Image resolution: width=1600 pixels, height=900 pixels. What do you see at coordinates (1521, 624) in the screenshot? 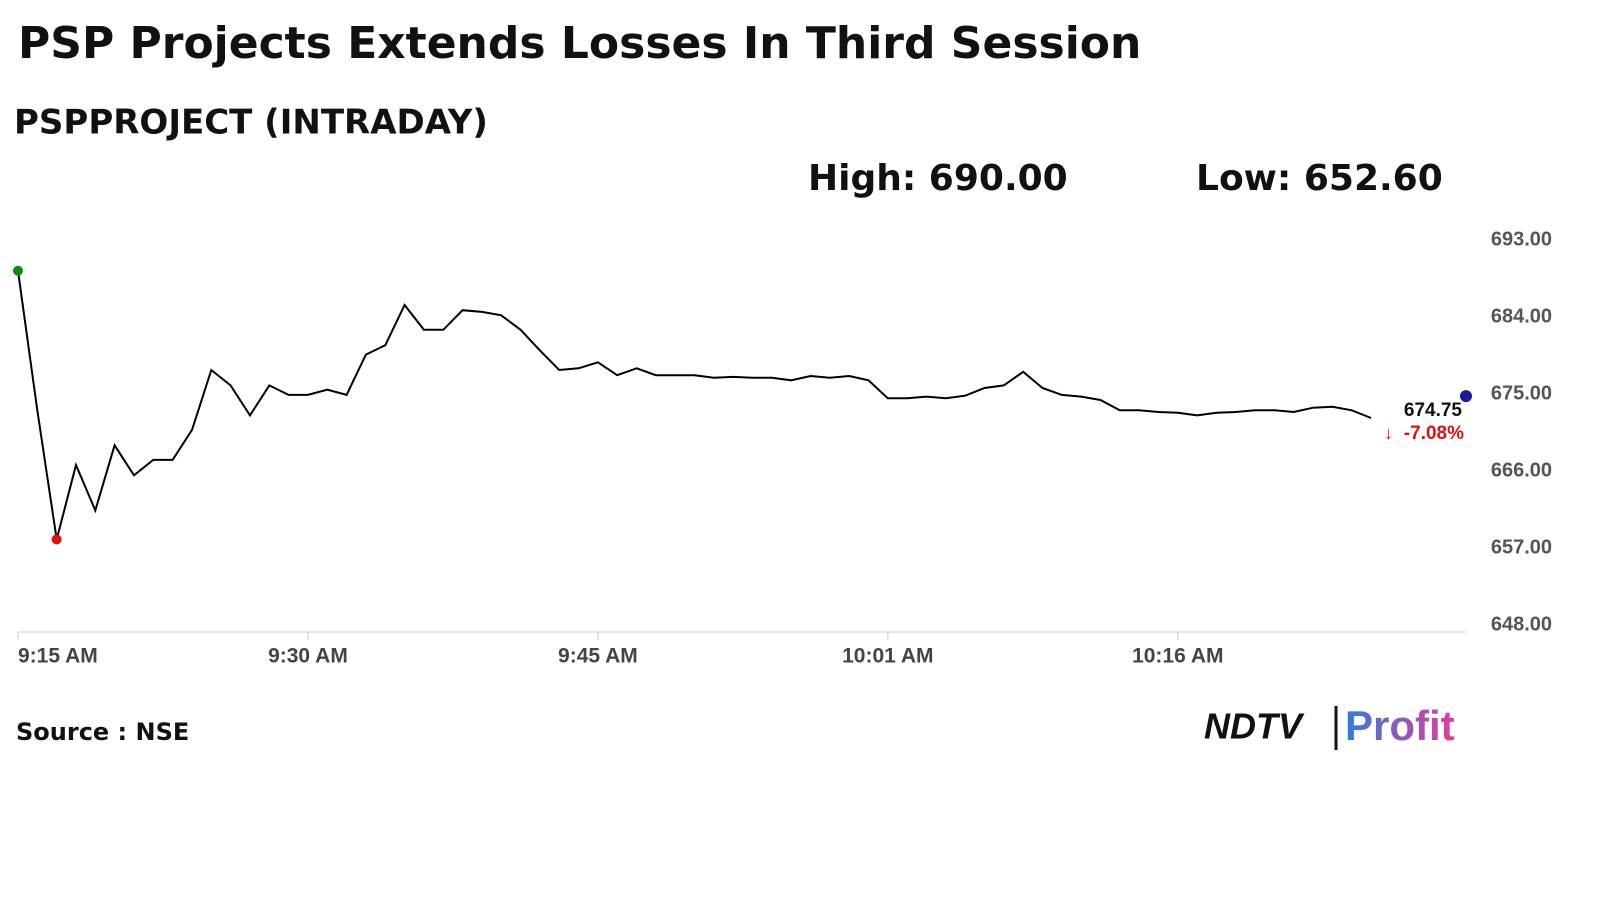
I see `y-tick-label: 648.00` at bounding box center [1521, 624].